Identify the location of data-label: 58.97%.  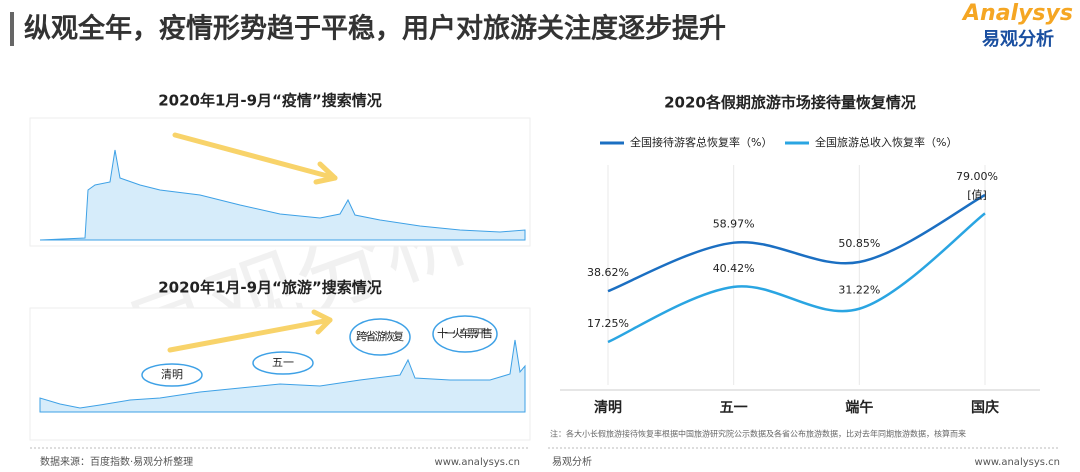
(734, 224).